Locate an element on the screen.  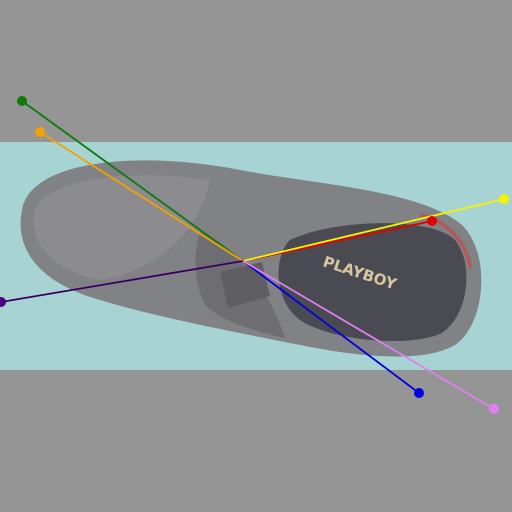
green-ray is located at coordinates (132, 181).